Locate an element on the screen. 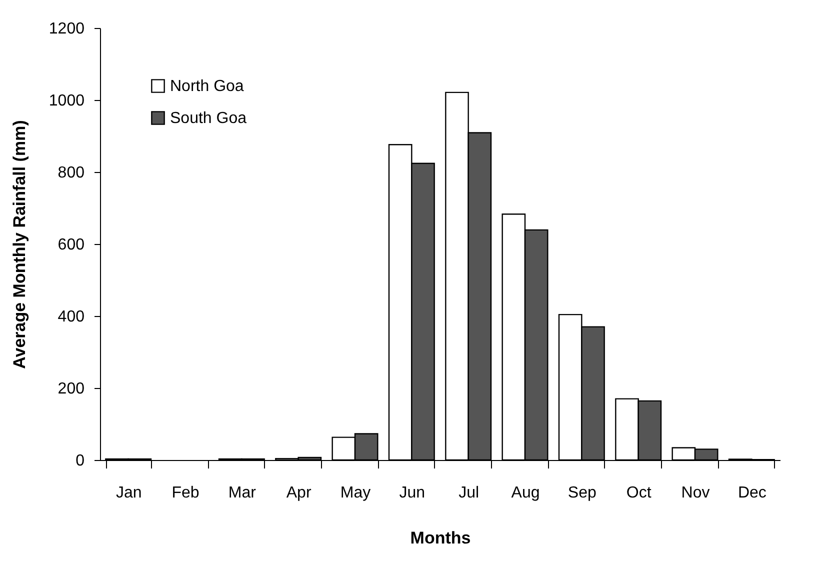 This screenshot has width=829, height=587. x-tick-label: Jul is located at coordinates (469, 493).